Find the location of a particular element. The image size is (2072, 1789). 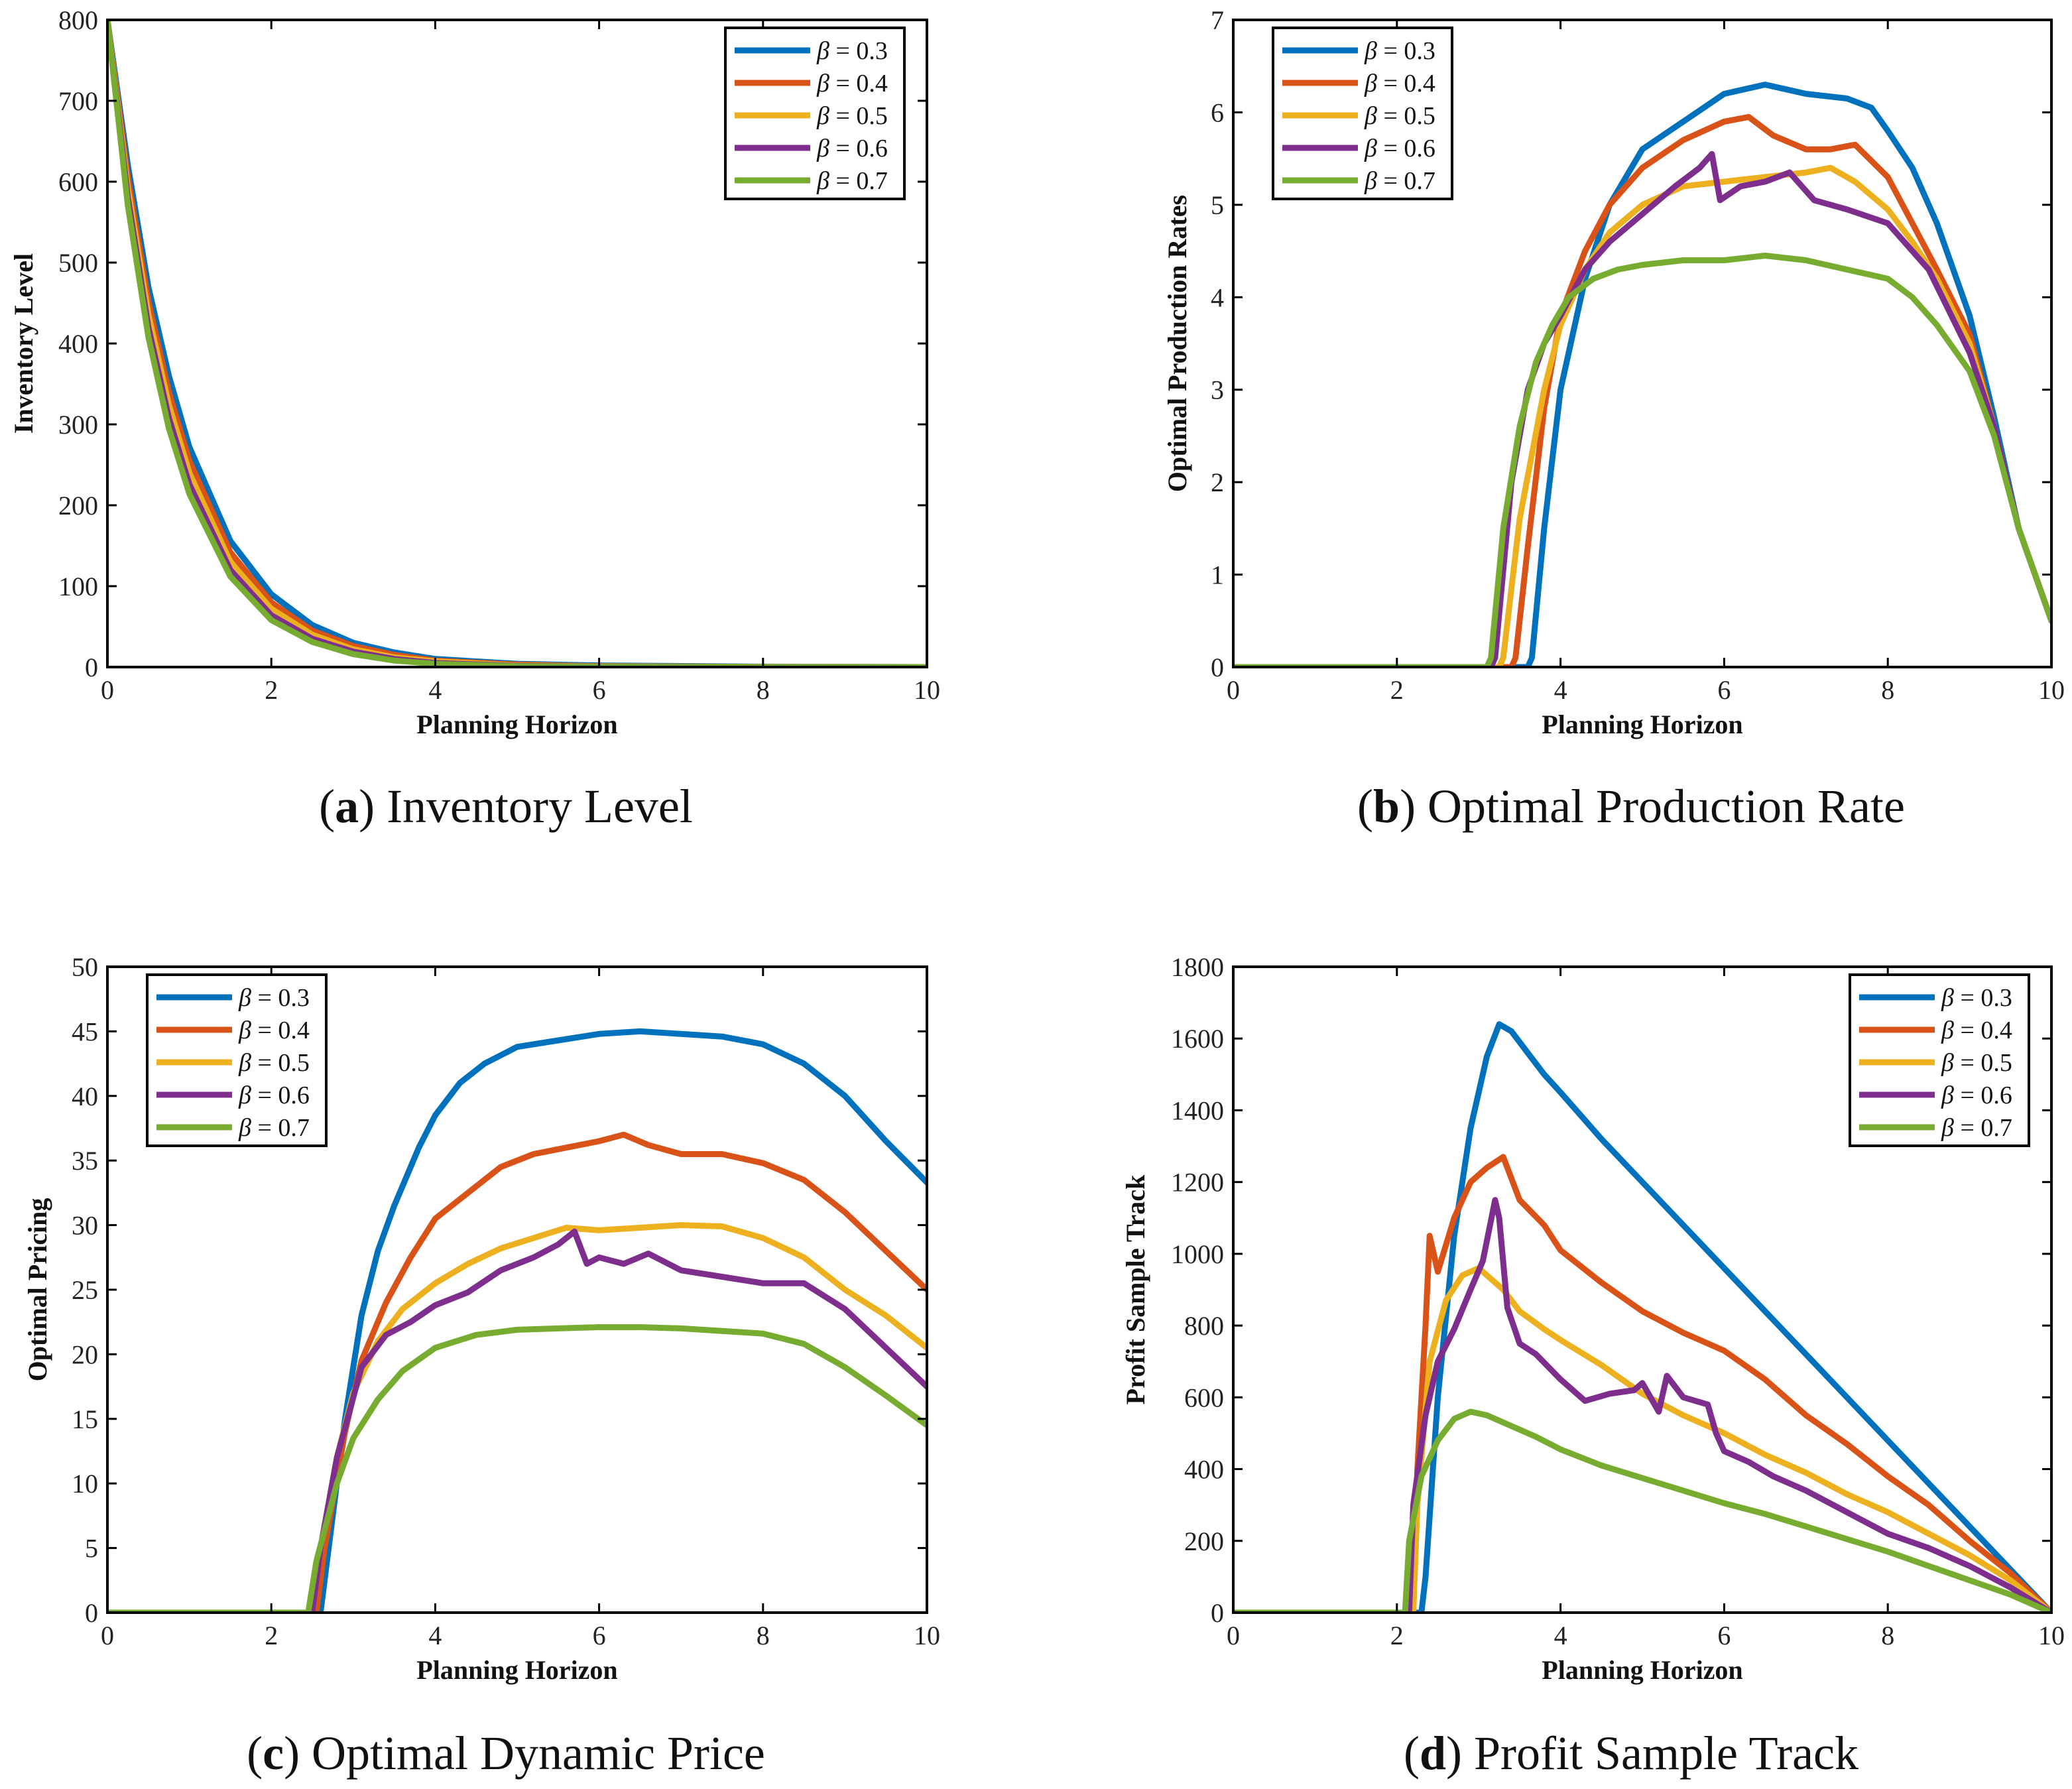

y-tick-label: 30 is located at coordinates (85, 1226).